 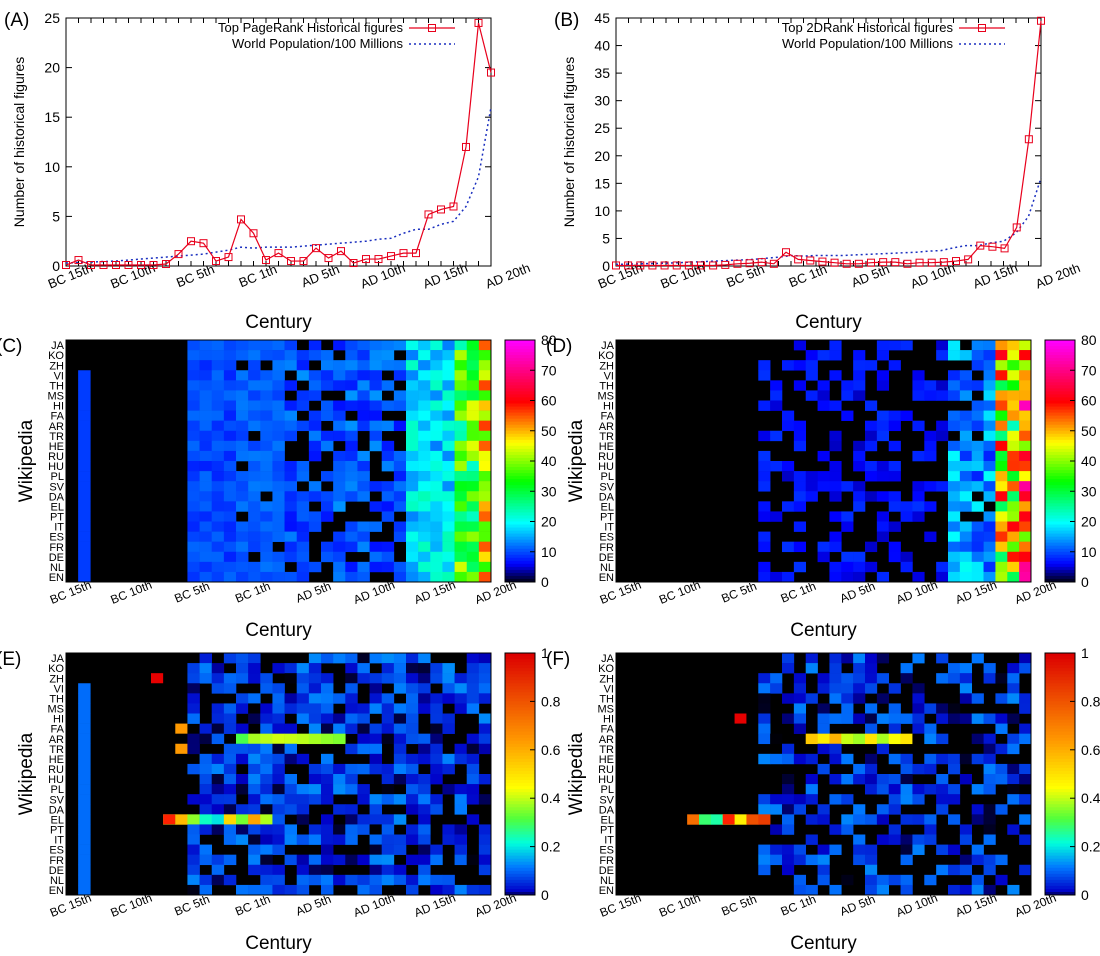 I want to click on language-label-f: EN, so click(x=606, y=891).